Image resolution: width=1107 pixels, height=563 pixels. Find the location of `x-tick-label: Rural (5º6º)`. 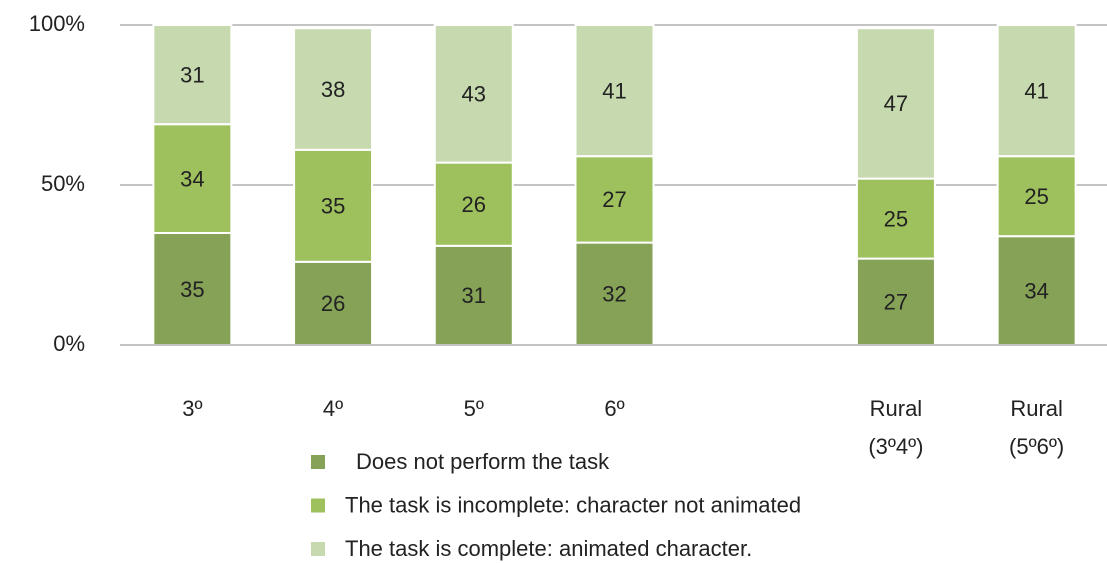

x-tick-label: Rural (5º6º) is located at coordinates (1037, 427).